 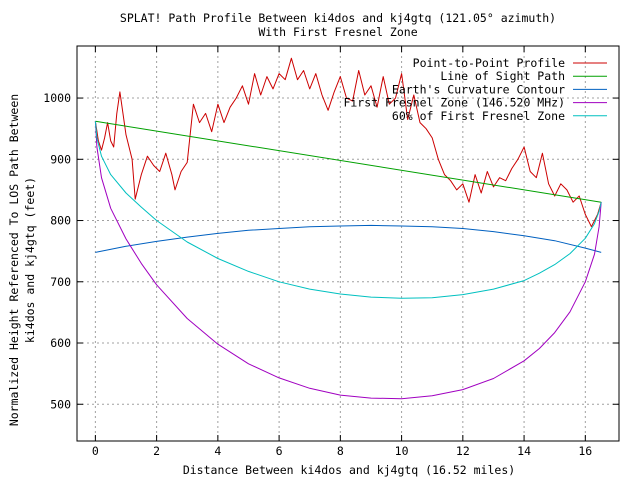 What do you see at coordinates (57, 98) in the screenshot?
I see `y-tick-label: 1000` at bounding box center [57, 98].